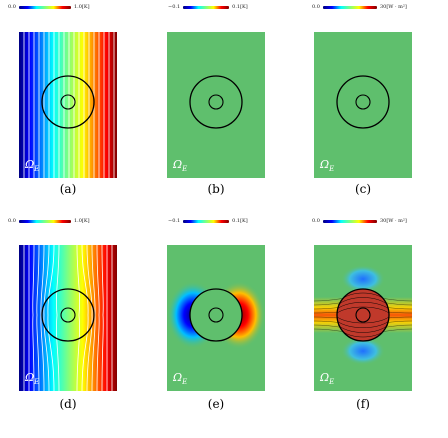  I want to click on colorbar-d: 0.0 1.0 [K], so click(49, 221).